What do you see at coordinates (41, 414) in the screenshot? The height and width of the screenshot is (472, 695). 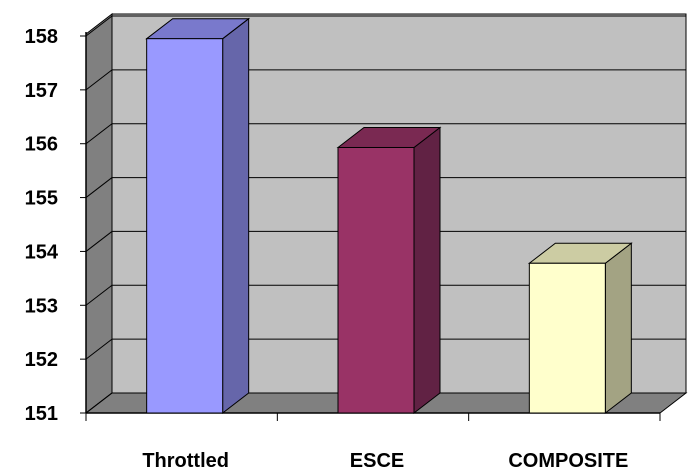 I see `y-tick-label: 151` at bounding box center [41, 414].